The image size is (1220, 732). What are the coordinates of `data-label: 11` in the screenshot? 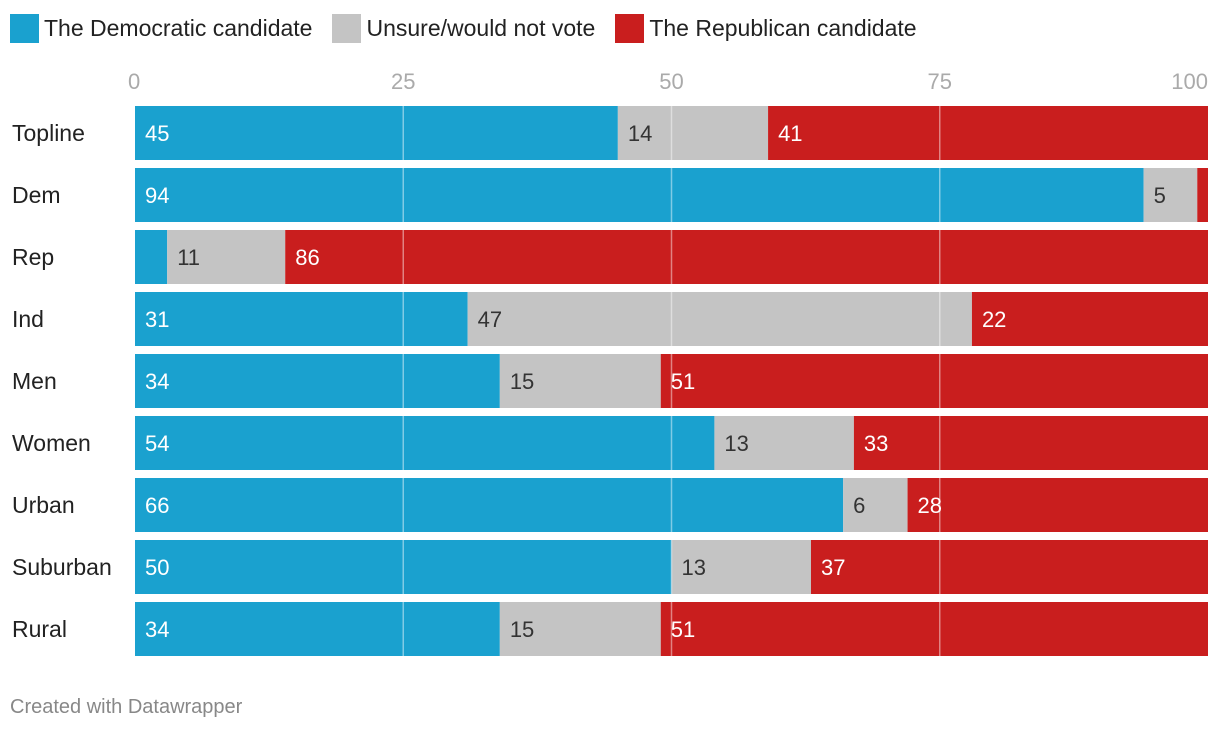 It's located at (188, 257).